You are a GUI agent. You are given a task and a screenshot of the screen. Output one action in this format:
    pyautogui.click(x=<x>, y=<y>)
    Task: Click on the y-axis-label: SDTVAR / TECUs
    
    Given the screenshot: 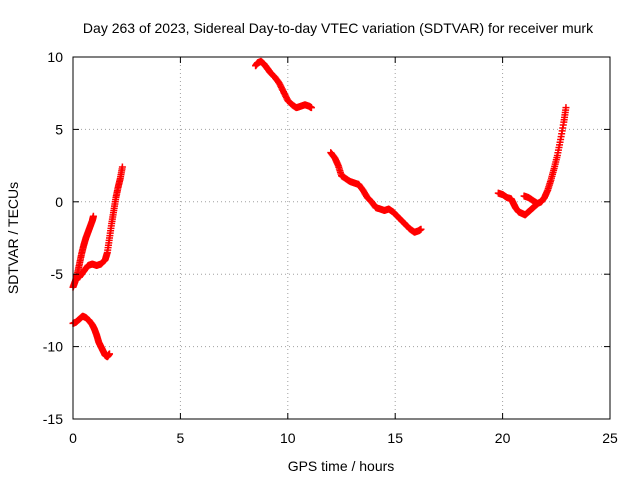 What is the action you would take?
    pyautogui.click(x=13, y=238)
    